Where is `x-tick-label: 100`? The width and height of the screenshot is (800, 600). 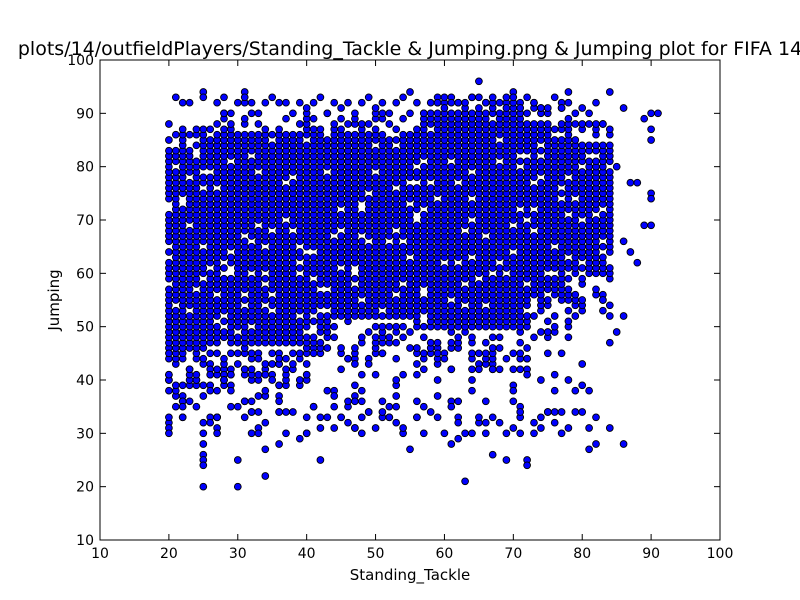
x-tick-label: 100 is located at coordinates (720, 554).